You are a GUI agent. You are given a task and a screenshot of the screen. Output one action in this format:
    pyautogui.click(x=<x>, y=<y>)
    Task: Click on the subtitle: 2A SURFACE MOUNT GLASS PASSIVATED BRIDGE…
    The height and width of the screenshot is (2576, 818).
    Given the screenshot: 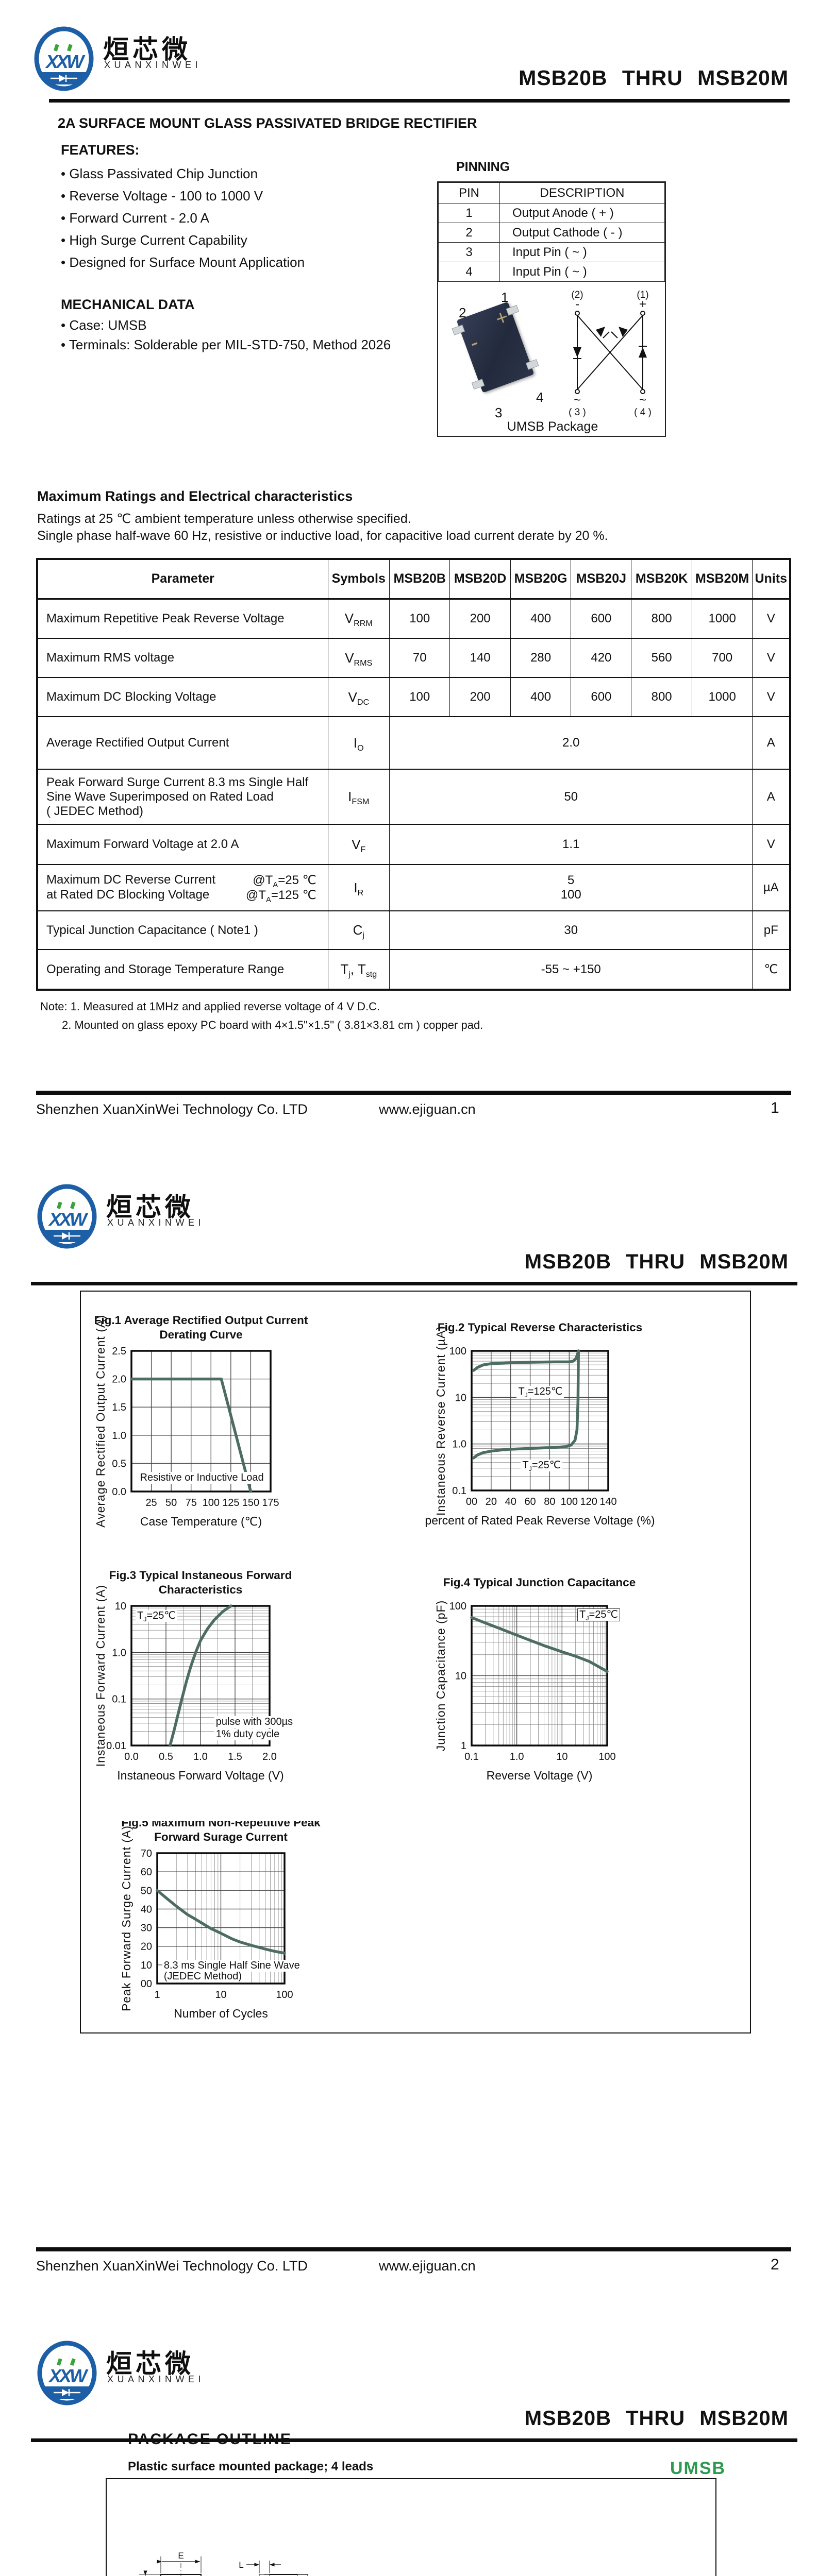 What is the action you would take?
    pyautogui.click(x=267, y=123)
    